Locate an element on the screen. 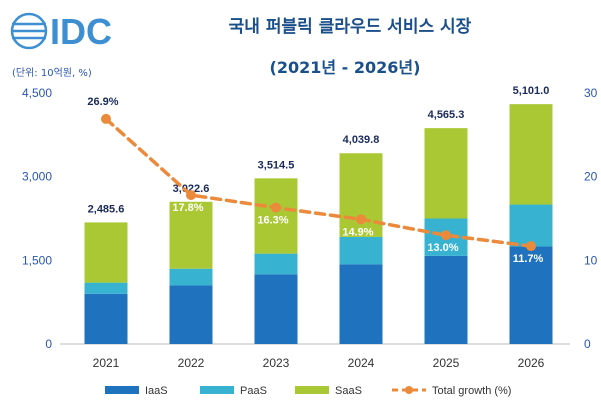  y-axis-left: 0 1,500 3,000 4,500 is located at coordinates (37, 218).